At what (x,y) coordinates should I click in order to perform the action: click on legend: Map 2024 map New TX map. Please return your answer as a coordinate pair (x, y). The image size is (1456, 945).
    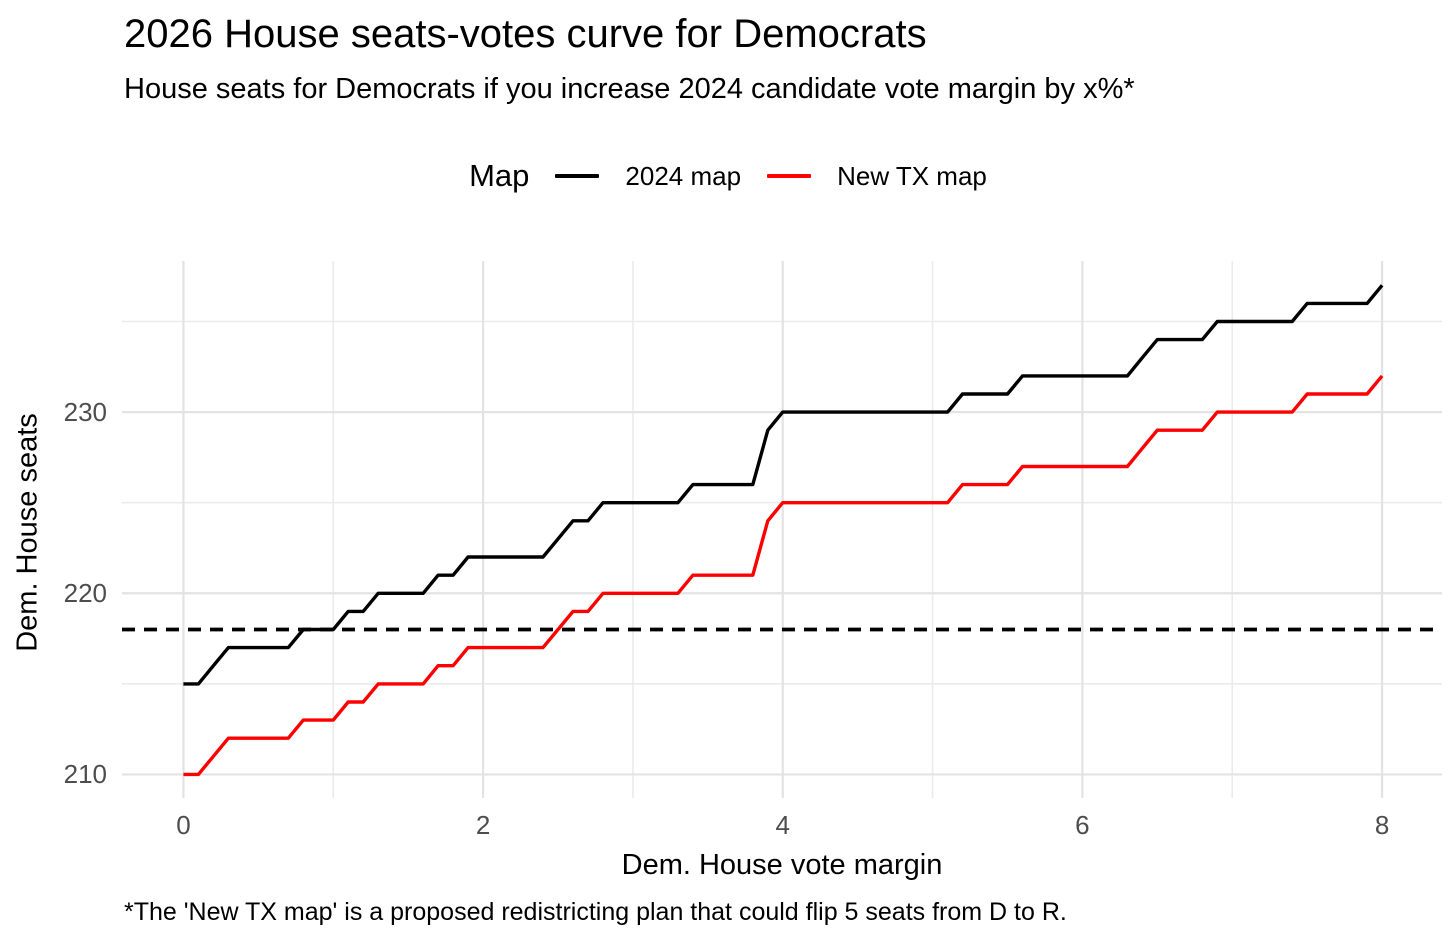
    Looking at the image, I should click on (728, 176).